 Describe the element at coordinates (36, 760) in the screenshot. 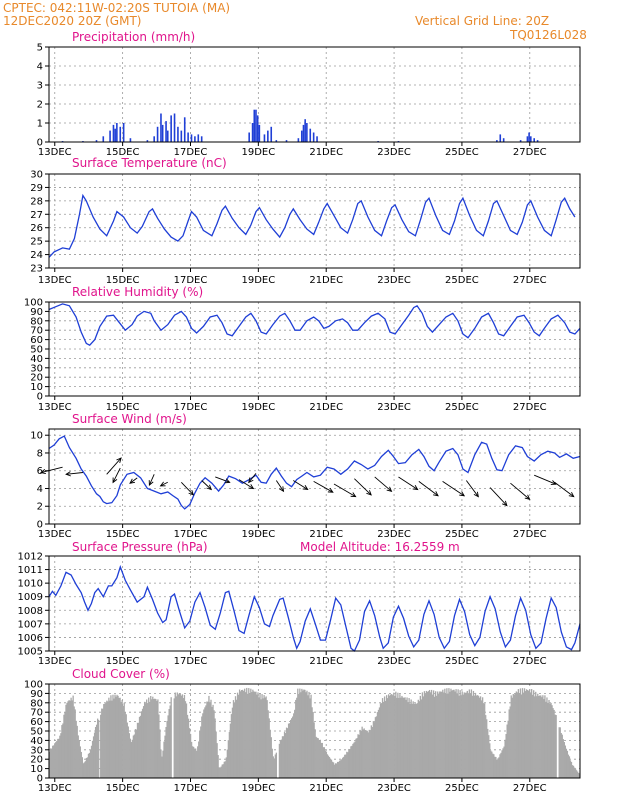

I see `y-tick-label: 20` at that location.